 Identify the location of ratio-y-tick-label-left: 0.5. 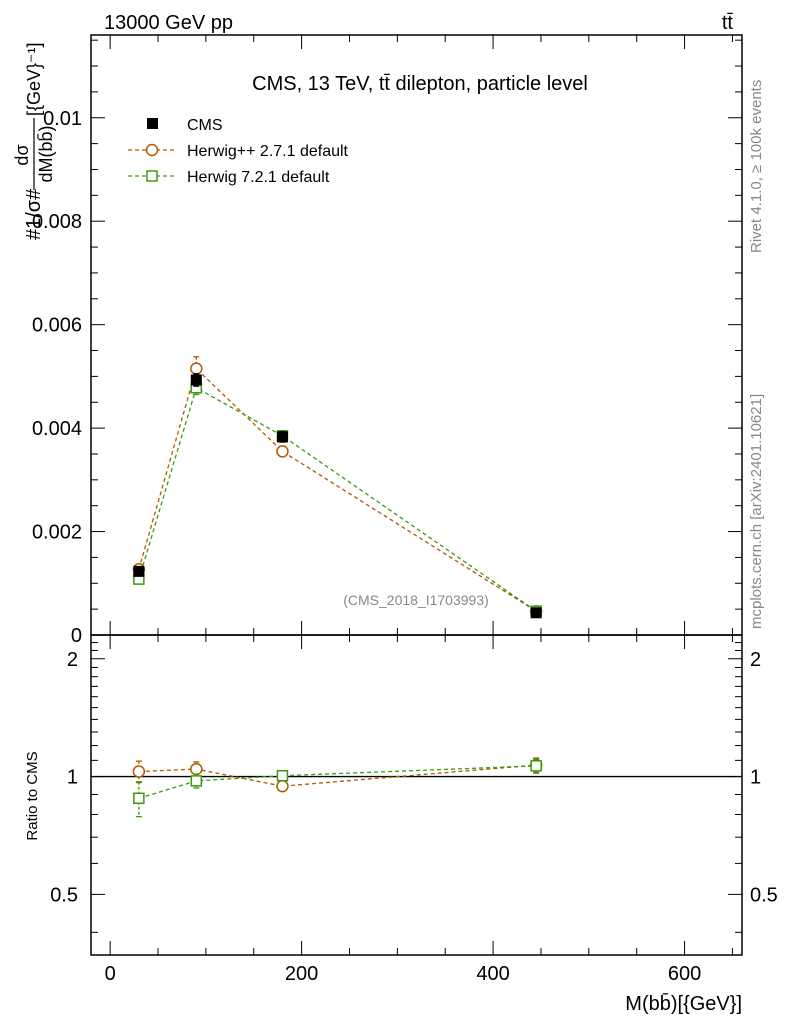
(64, 895).